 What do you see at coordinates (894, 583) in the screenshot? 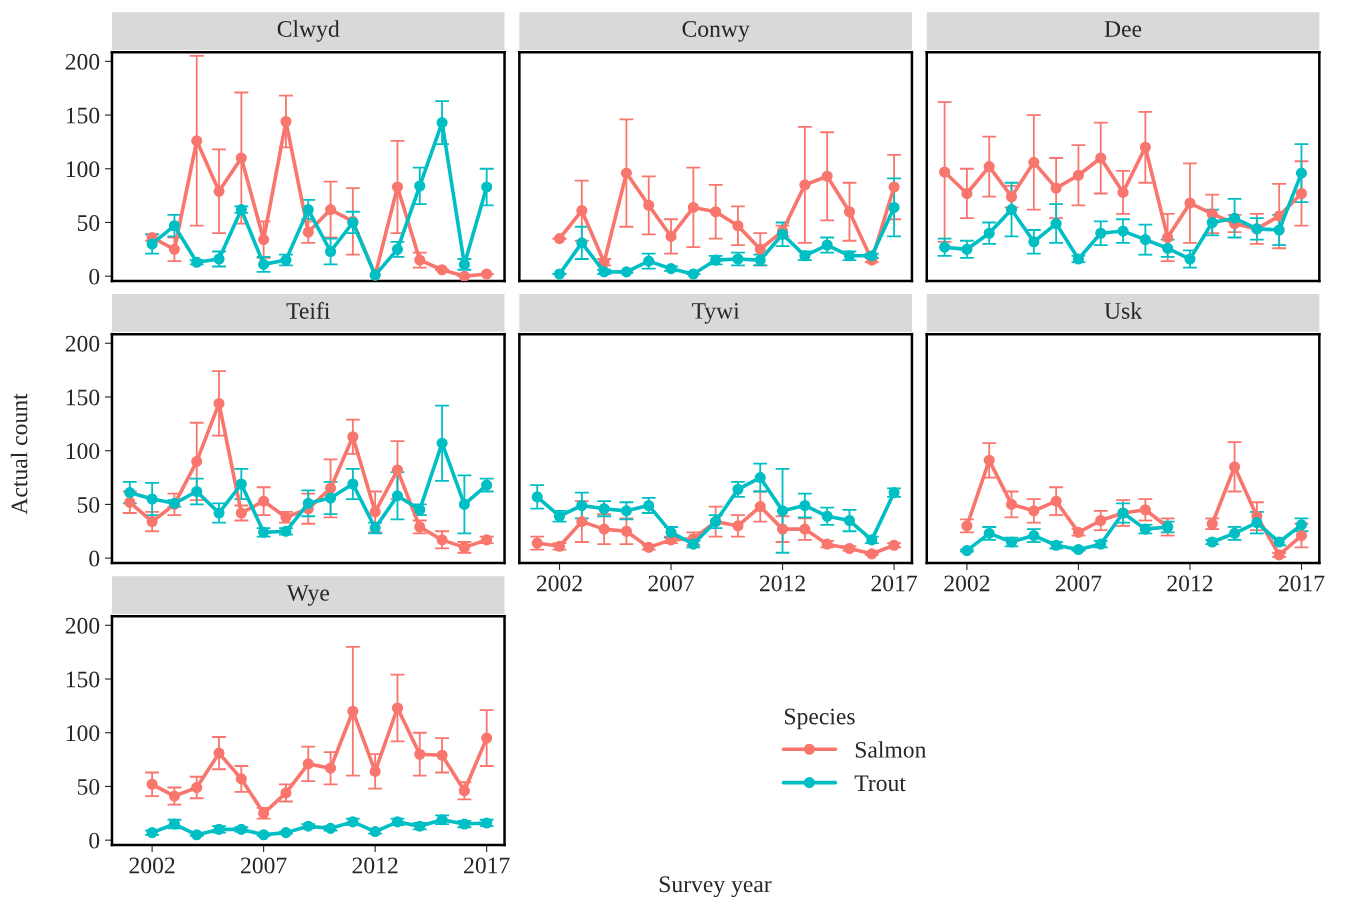
I see `x-tick-label: 2017` at bounding box center [894, 583].